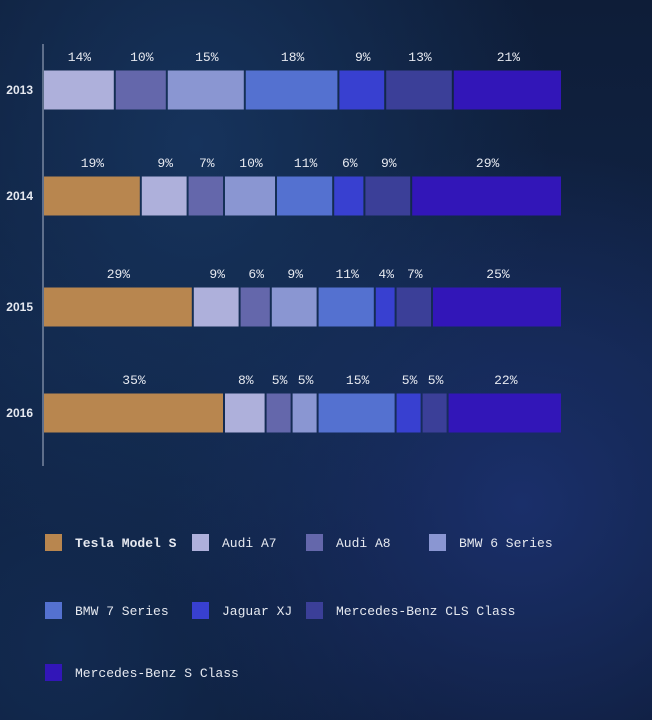  I want to click on bar-2014-tesla-model-s, so click(92, 196).